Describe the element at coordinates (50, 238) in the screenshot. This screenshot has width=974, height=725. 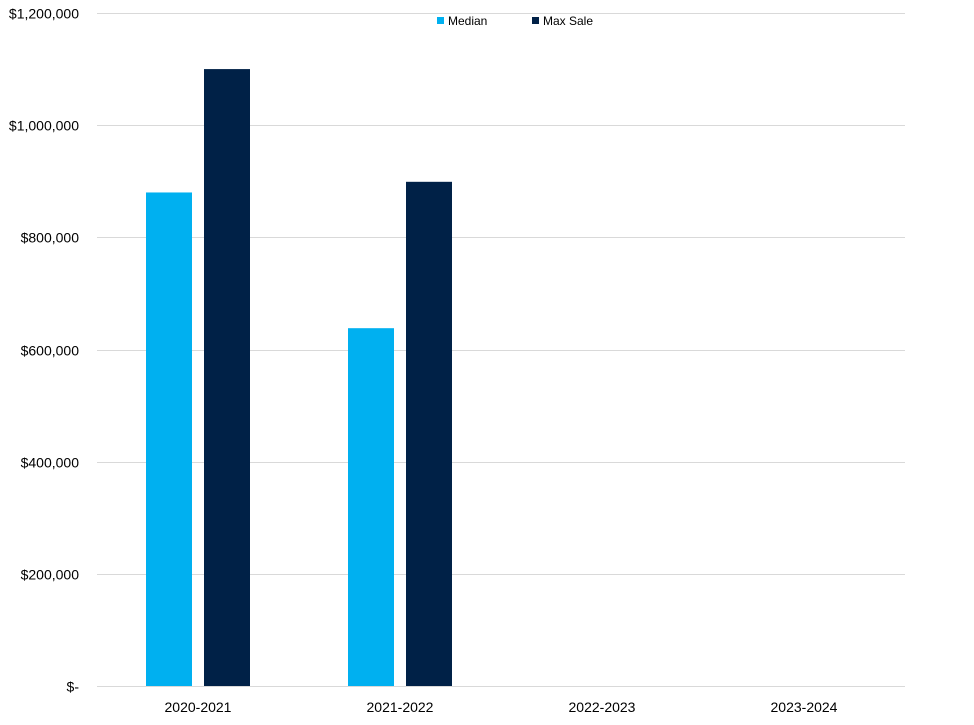
I see `y-tick-label: $800,000` at that location.